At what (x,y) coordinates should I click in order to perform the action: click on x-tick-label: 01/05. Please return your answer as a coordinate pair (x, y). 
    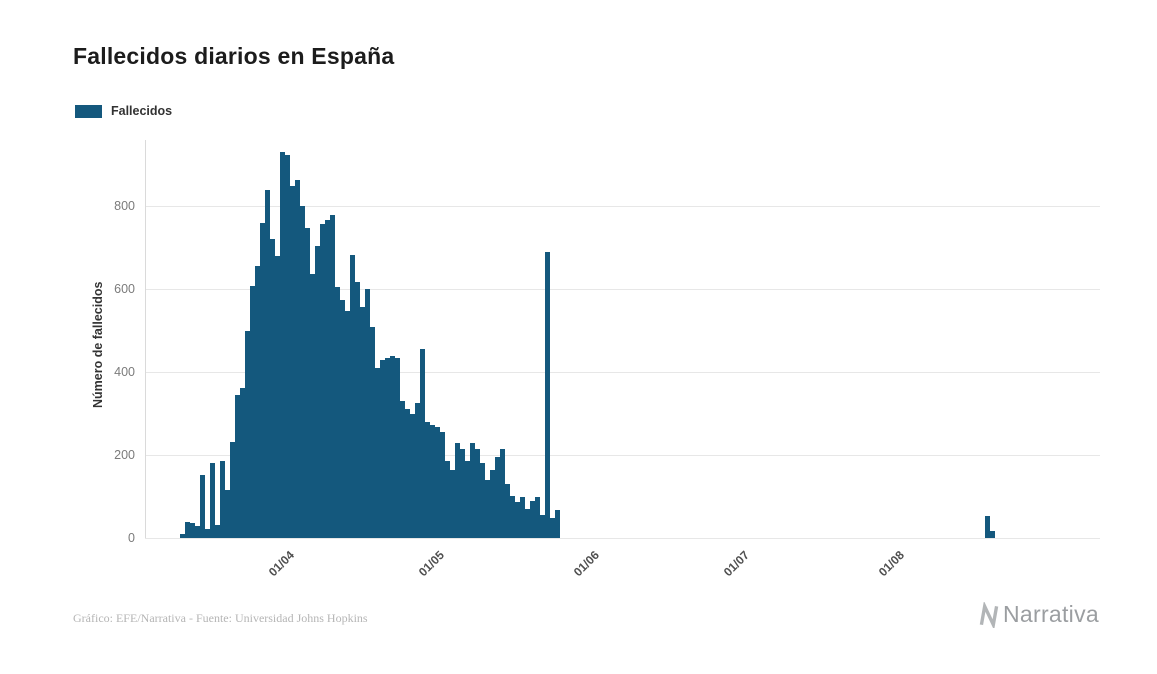
    Looking at the image, I should click on (432, 564).